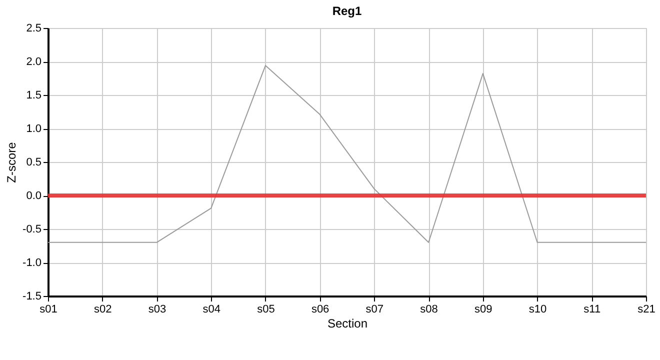  Describe the element at coordinates (592, 310) in the screenshot. I see `x-tick-label: s11` at that location.